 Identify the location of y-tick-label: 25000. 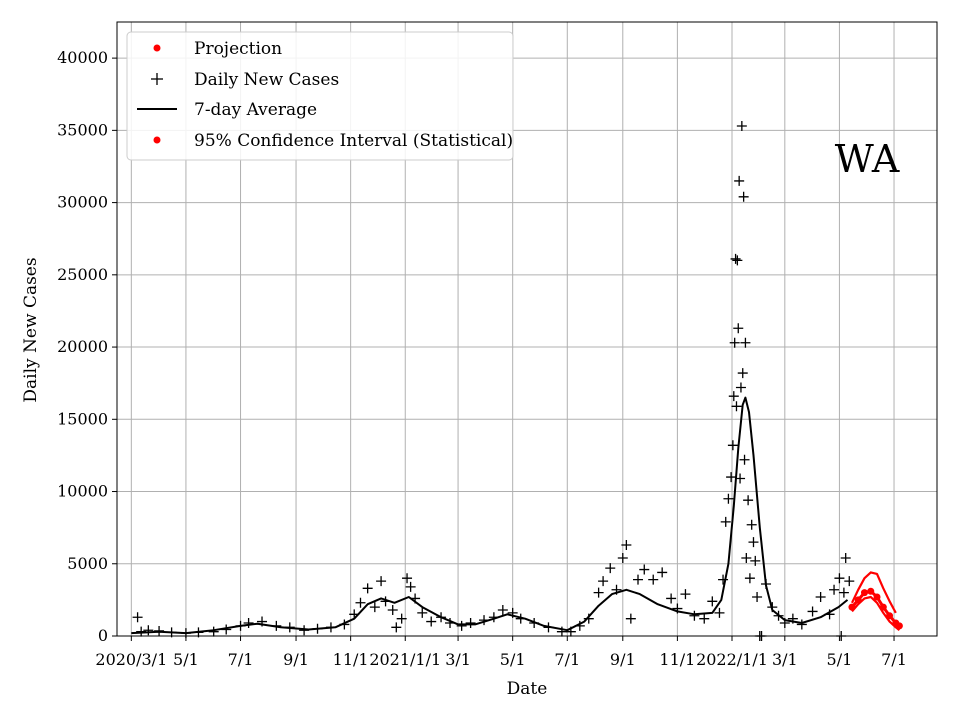
(82, 274).